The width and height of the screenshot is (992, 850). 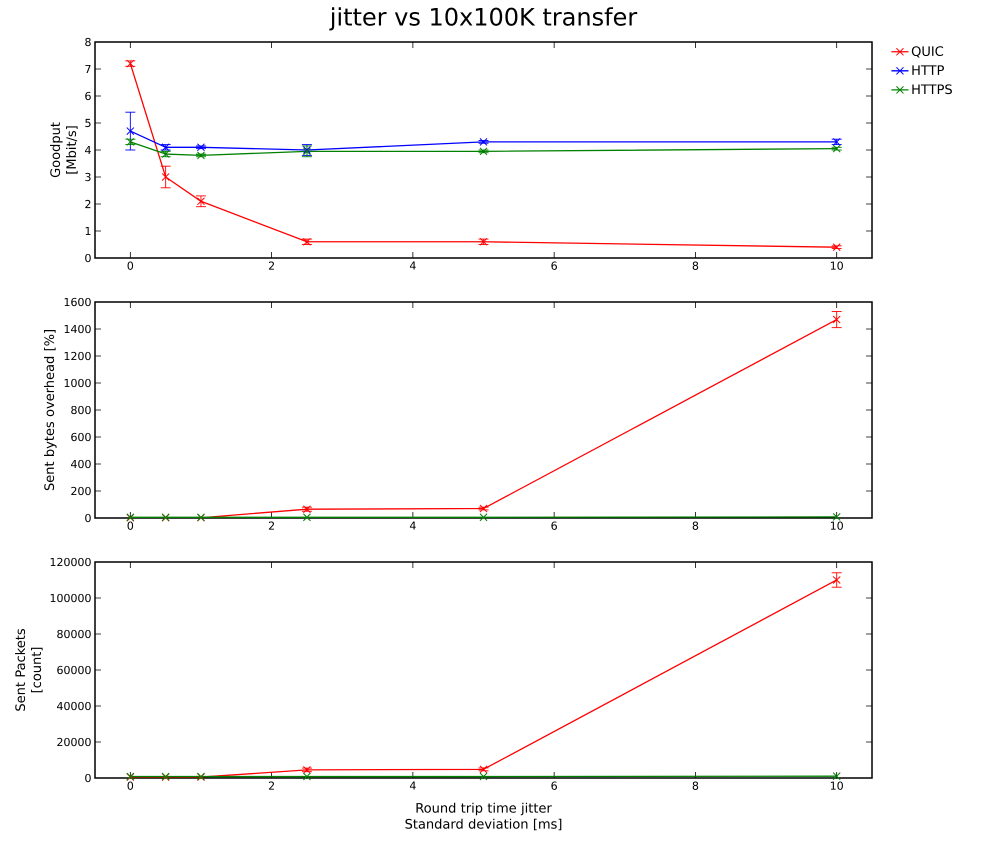 I want to click on y-tick-label: 200, so click(x=81, y=491).